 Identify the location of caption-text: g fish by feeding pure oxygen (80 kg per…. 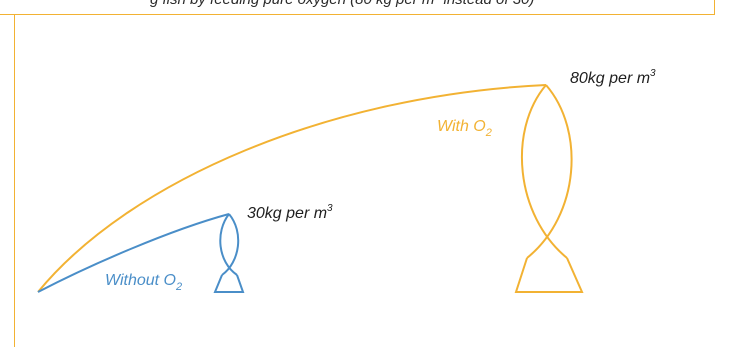
(342, 4).